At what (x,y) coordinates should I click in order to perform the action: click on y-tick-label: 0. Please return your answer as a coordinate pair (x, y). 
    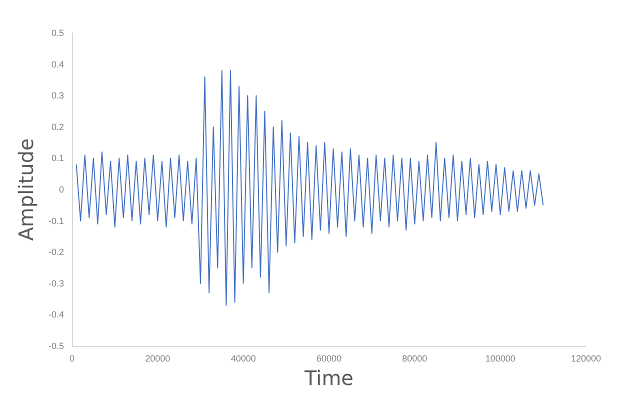
    Looking at the image, I should click on (61, 189).